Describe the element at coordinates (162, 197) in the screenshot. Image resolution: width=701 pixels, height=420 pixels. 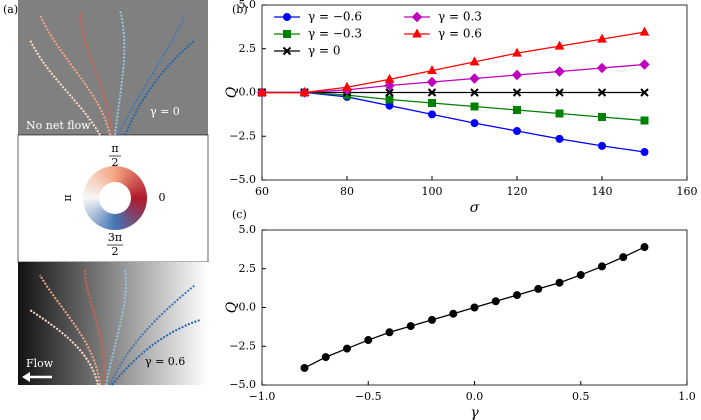
I see `wheel-label: 0` at that location.